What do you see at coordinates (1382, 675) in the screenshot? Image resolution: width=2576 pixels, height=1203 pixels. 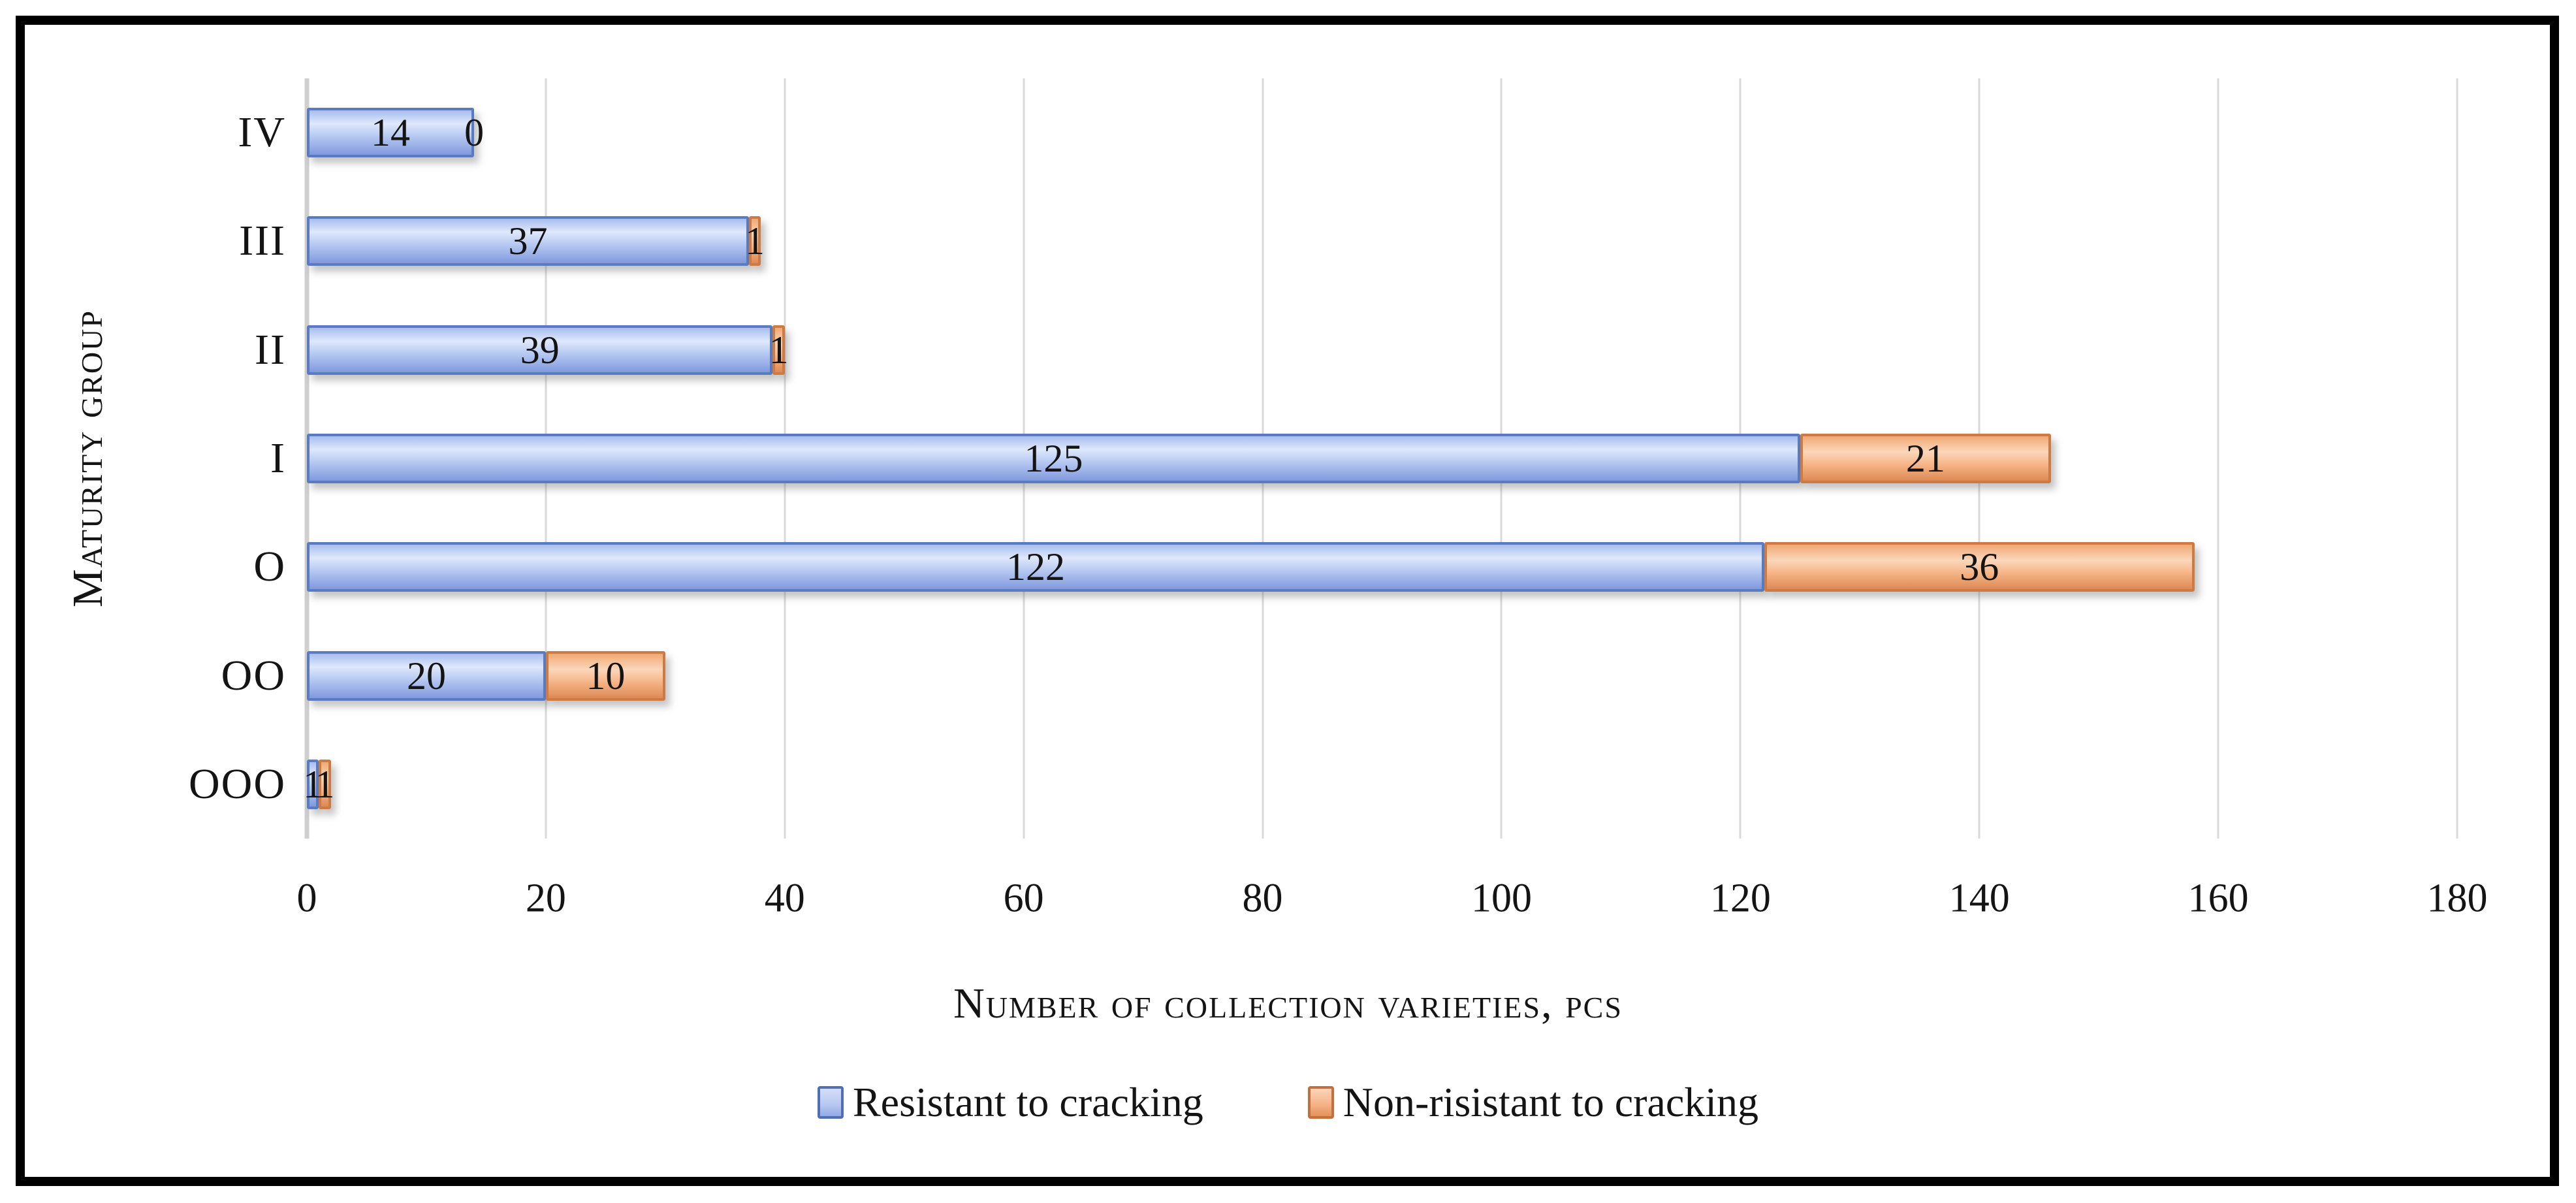 I see `bar-row: 20 10` at bounding box center [1382, 675].